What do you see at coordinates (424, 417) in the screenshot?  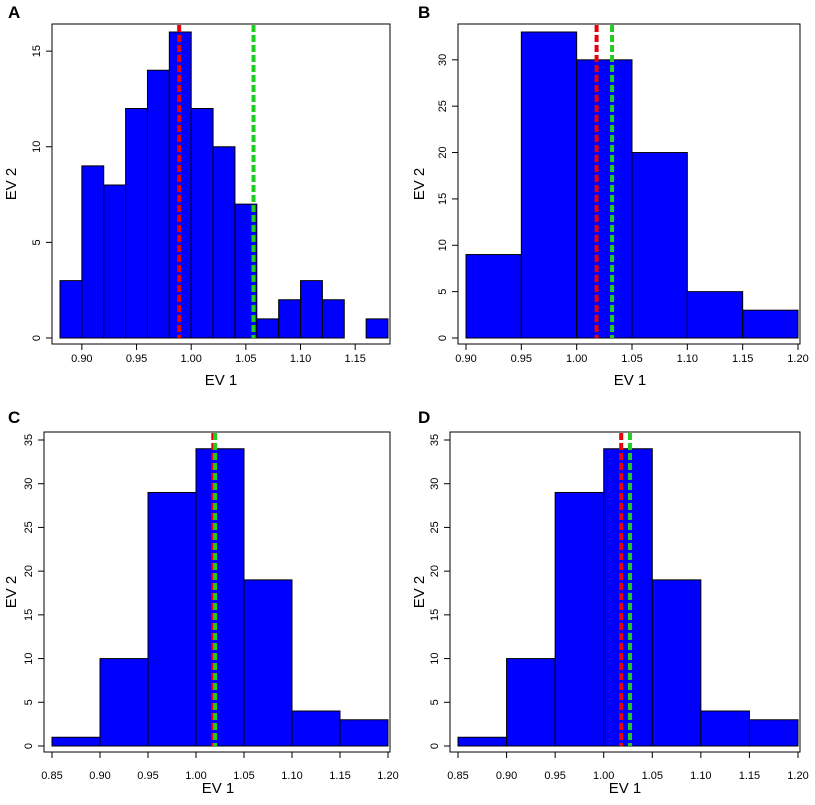 I see `panel-label: D` at bounding box center [424, 417].